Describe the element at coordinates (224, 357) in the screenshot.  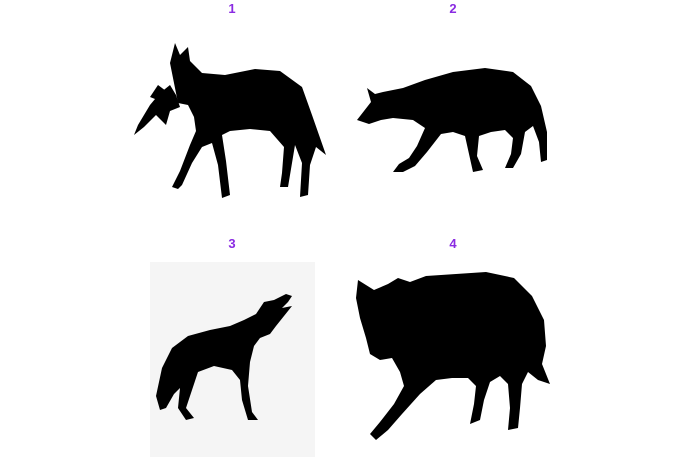
I see `coyote-howling-icon` at that location.